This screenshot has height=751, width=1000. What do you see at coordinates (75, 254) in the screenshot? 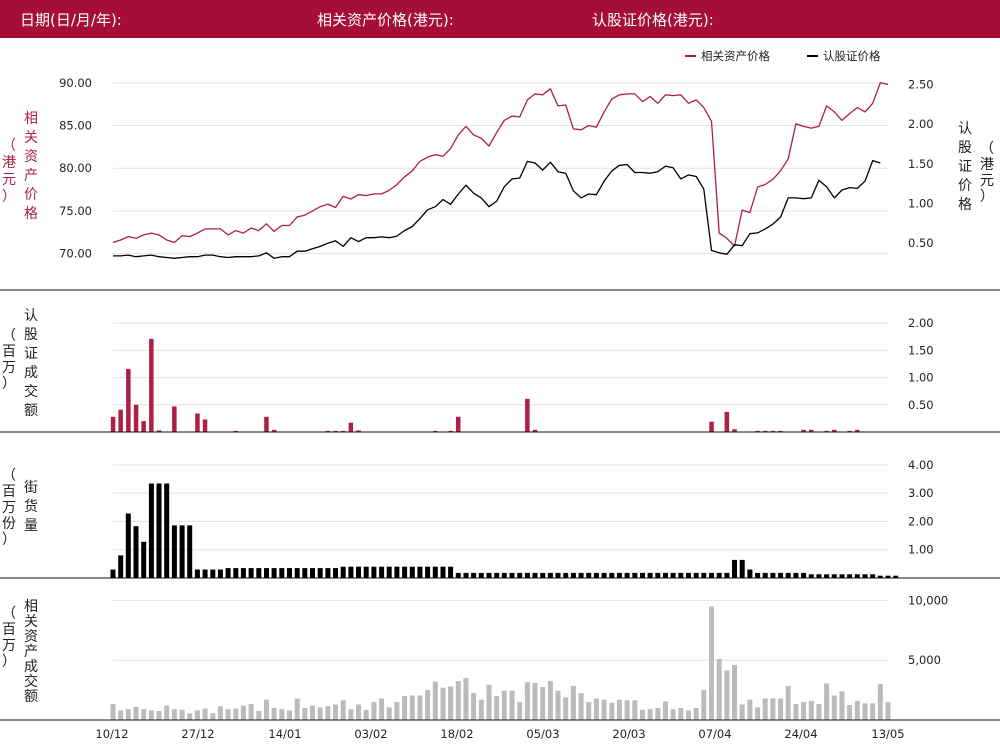
I see `y-tick-left: 70.00` at bounding box center [75, 254].